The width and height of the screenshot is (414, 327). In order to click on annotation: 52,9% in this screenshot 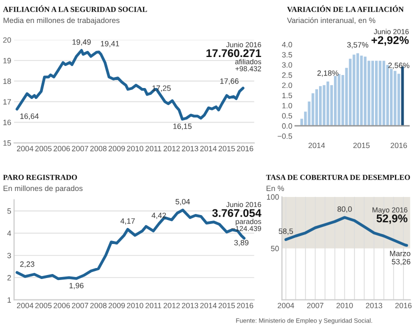, I will do `click(392, 219)`.